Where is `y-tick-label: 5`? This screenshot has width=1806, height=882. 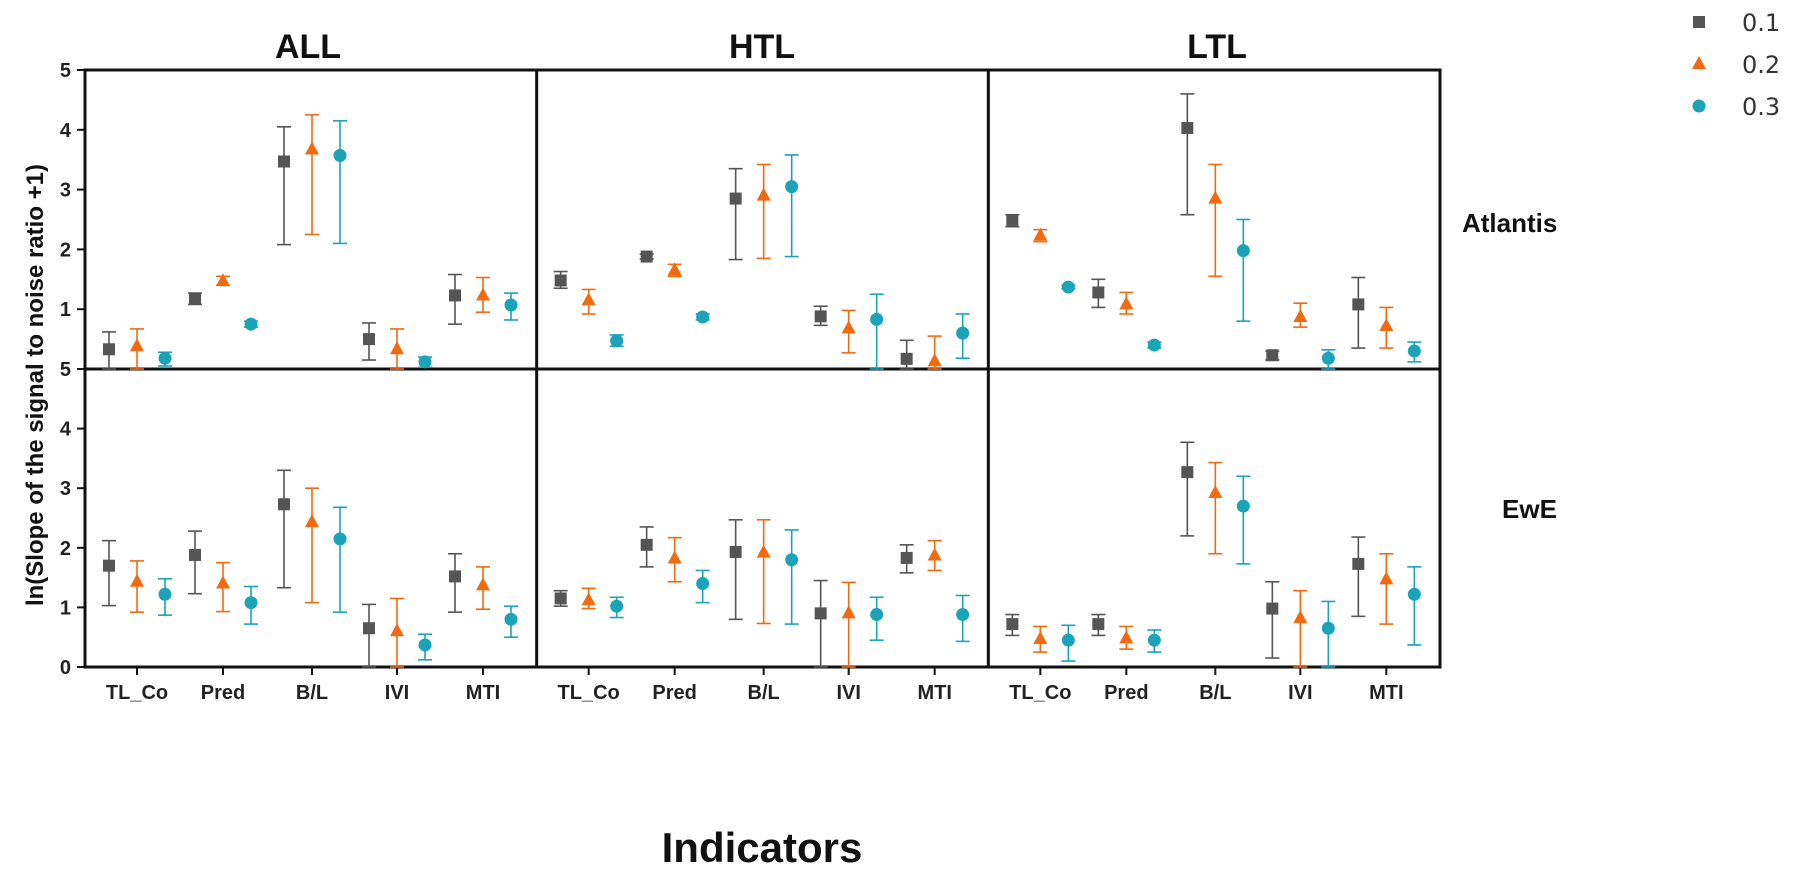
y-tick-label: 5 is located at coordinates (65, 370).